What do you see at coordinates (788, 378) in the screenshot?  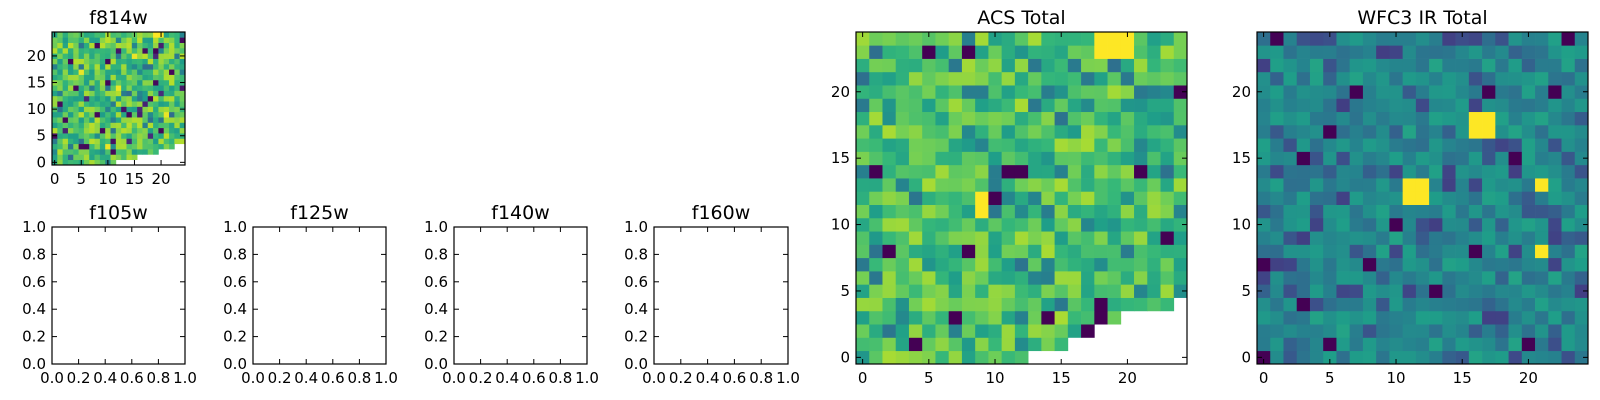 I see `x-tick-label: 1.0` at bounding box center [788, 378].